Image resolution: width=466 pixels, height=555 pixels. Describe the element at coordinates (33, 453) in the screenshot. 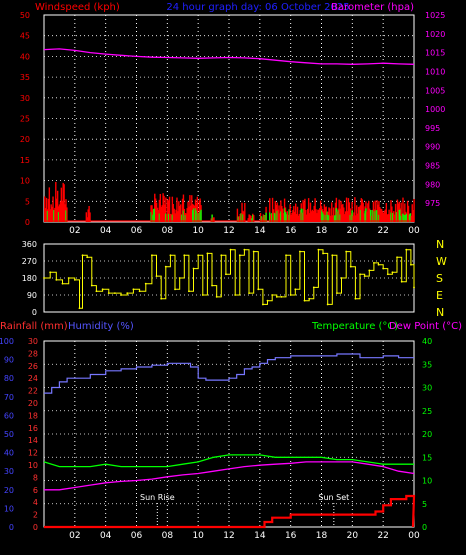

I see `rain-y-tick: 12` at that location.